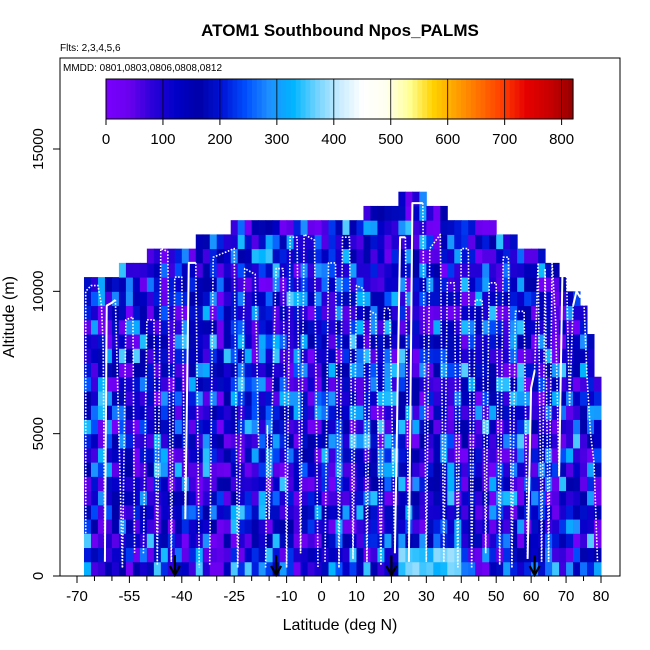 Image resolution: width=650 pixels, height=650 pixels. Describe the element at coordinates (566, 596) in the screenshot. I see `x-tick-label: 70` at that location.